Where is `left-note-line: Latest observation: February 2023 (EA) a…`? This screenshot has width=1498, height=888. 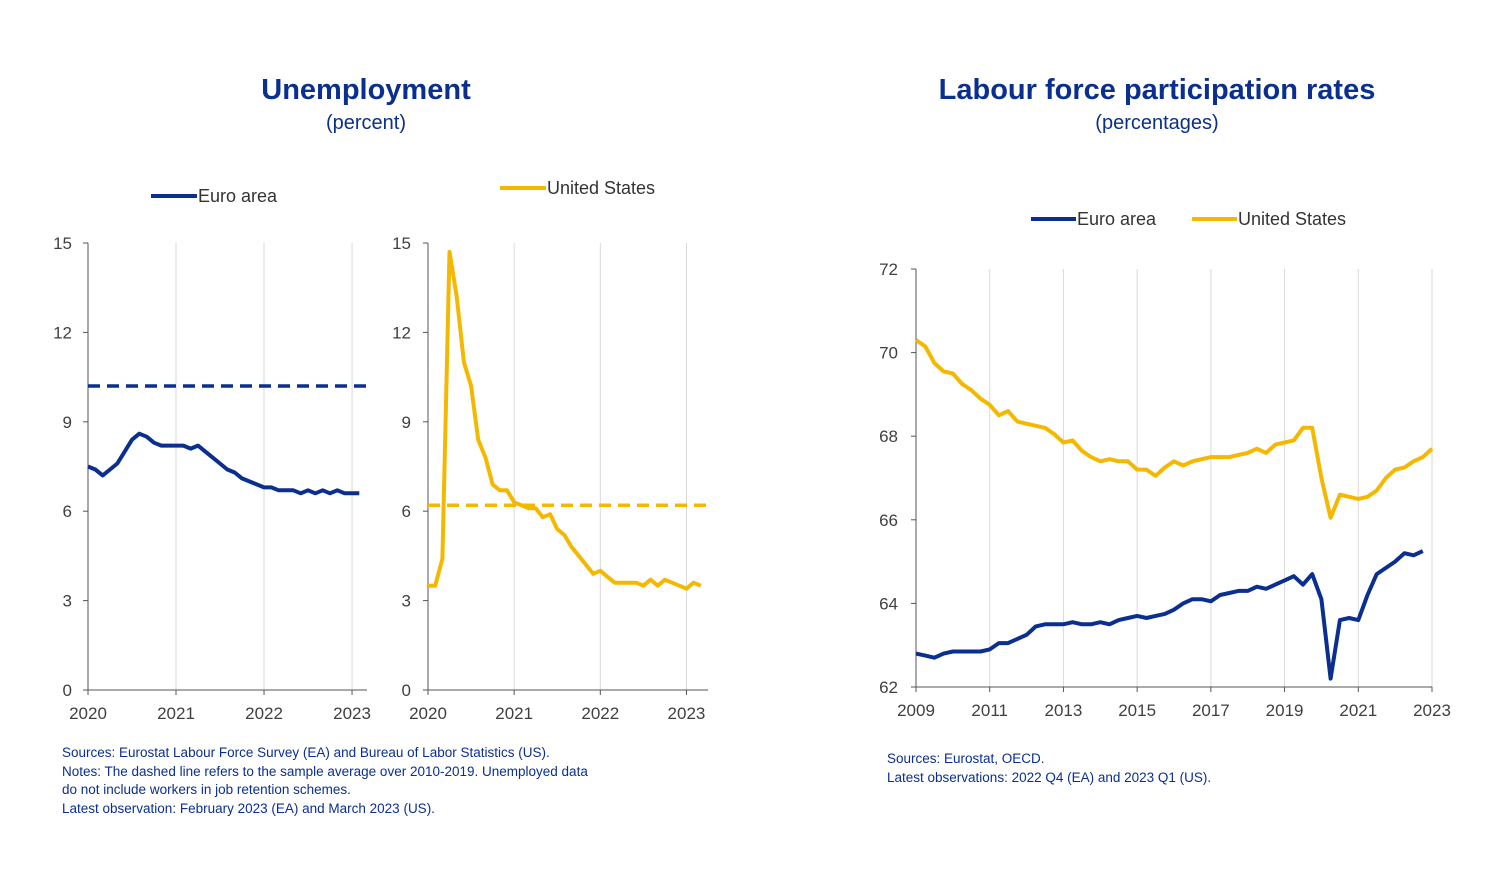 left-note-line: Latest observation: February 2023 (EA) a… is located at coordinates (248, 808).